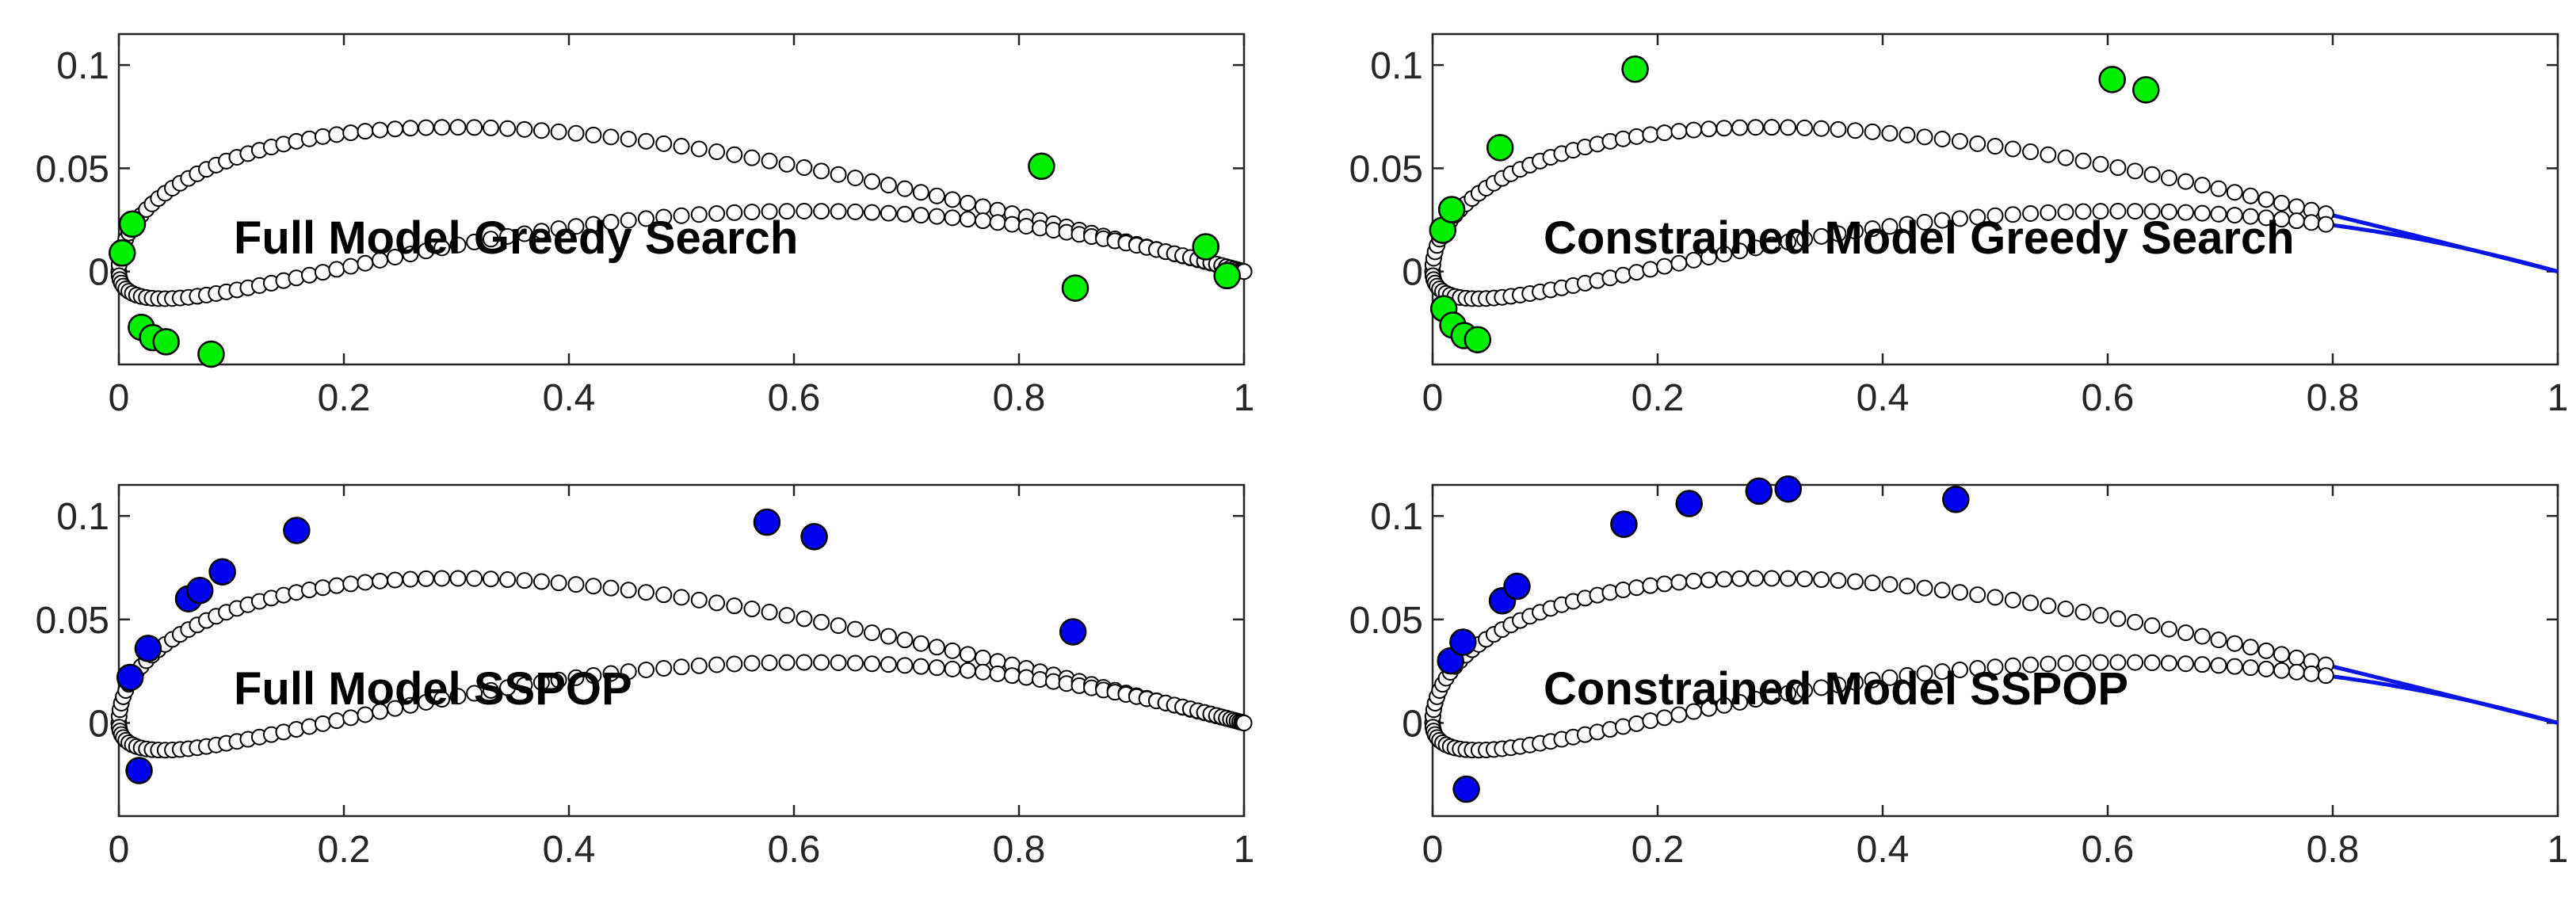 This screenshot has height=908, width=2576. Describe the element at coordinates (1244, 850) in the screenshot. I see `x-tick-label: 1` at that location.